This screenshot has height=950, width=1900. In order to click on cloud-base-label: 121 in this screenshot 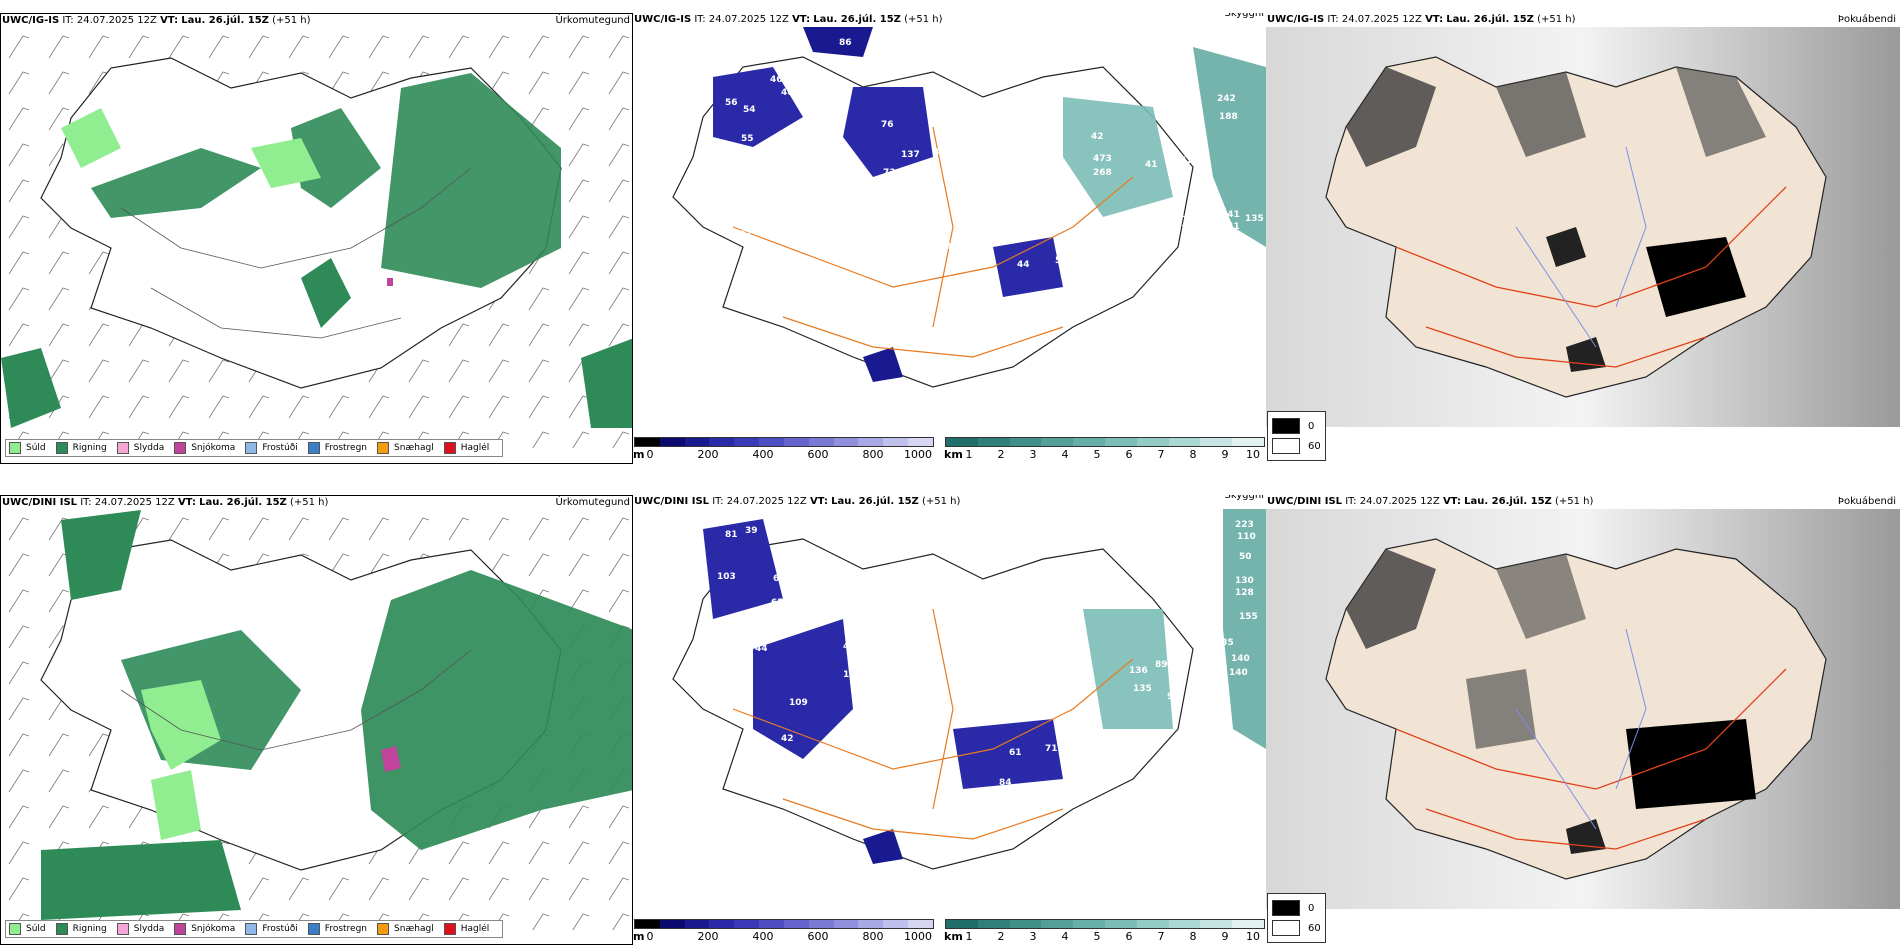, I will do `click(1188, 215)`.